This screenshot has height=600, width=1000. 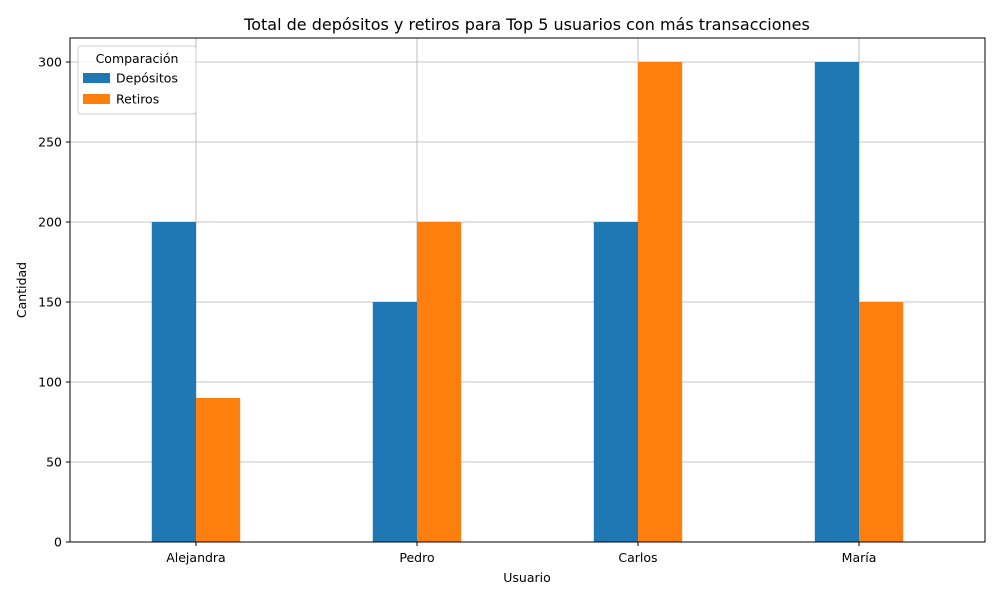 What do you see at coordinates (50, 222) in the screenshot?
I see `y-tick-label: 200` at bounding box center [50, 222].